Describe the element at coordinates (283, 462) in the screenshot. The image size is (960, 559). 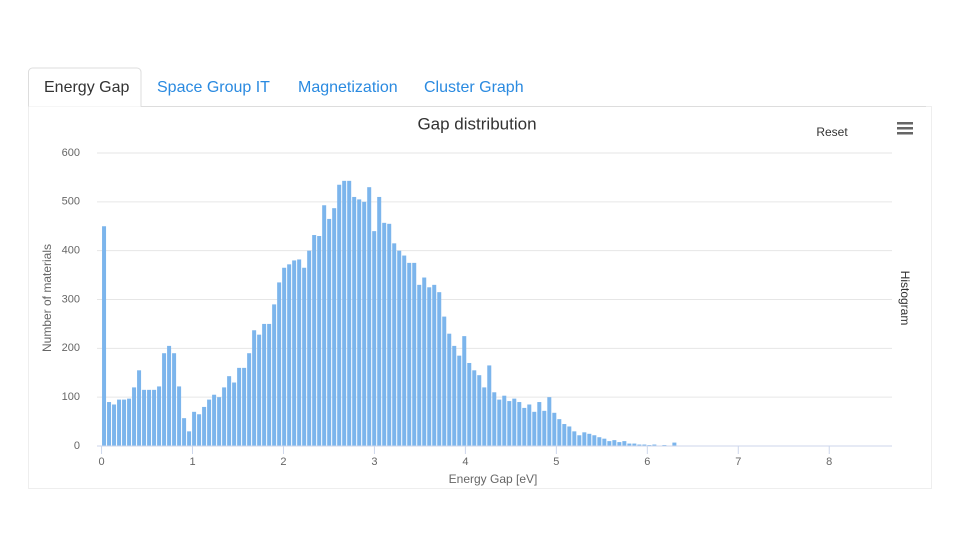
I see `x-tick-label: 2` at that location.